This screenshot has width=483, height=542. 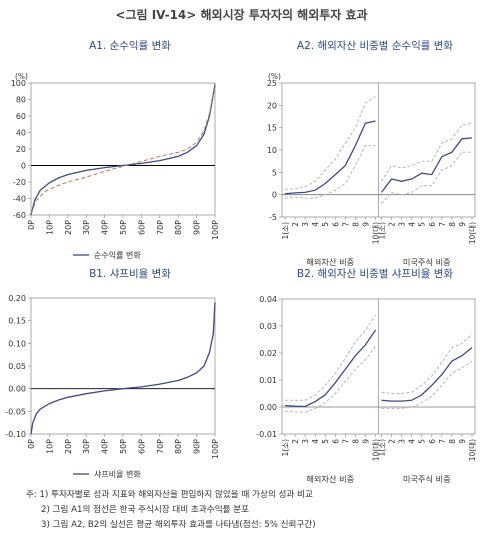 I want to click on chart-b1-ytick-label: 0.05, so click(x=17, y=366).